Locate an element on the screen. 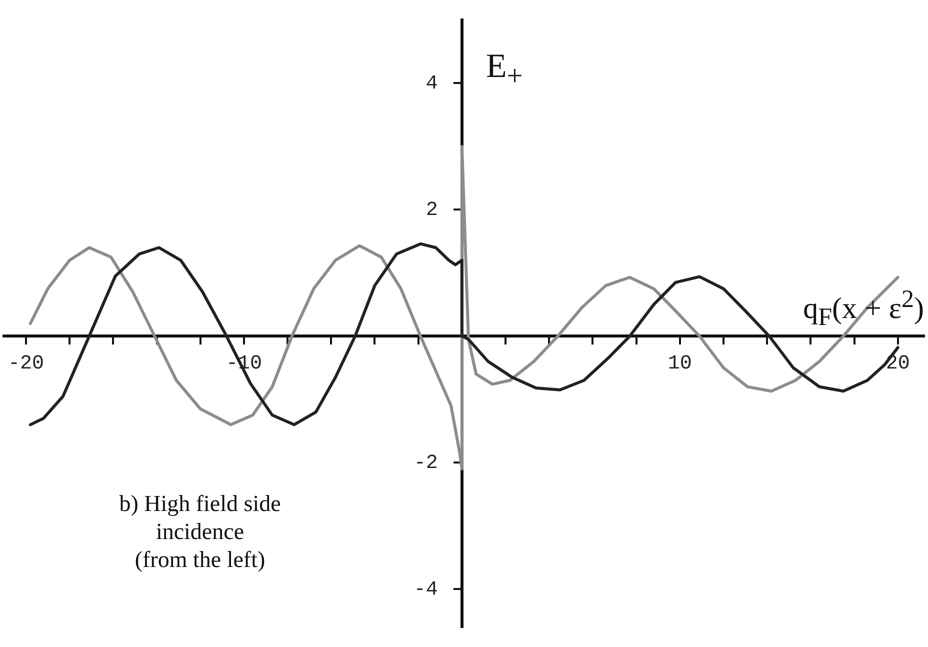 The image size is (928, 647). y-tick-label: -4 is located at coordinates (438, 590).